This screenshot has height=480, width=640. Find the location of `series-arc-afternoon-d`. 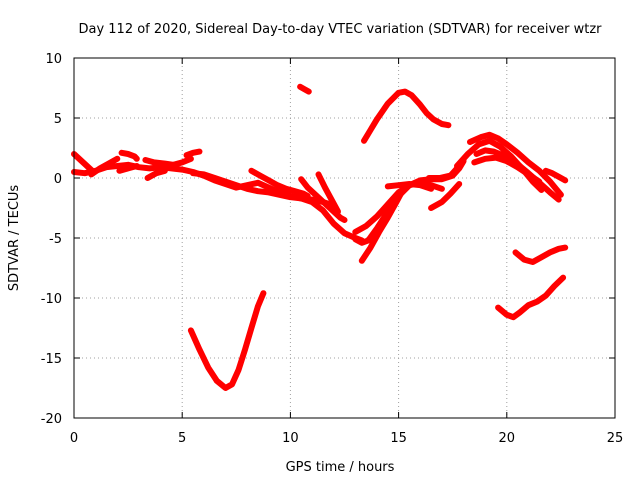

series-arc-afternoon-d is located at coordinates (515, 164).